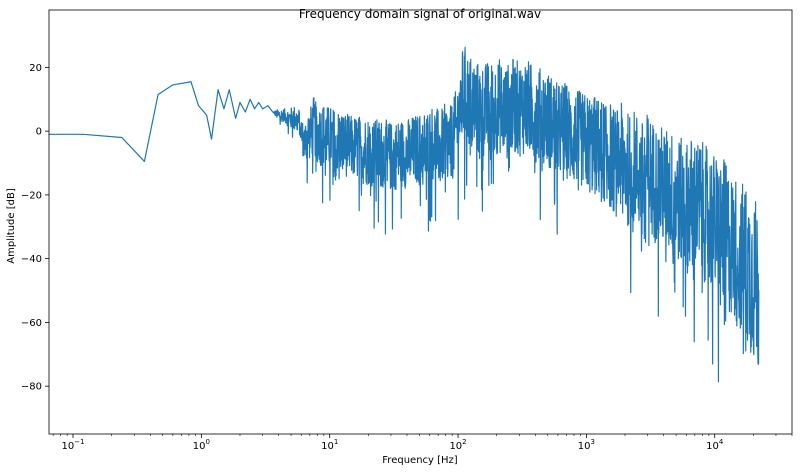 The image size is (800, 472). Describe the element at coordinates (39, 132) in the screenshot. I see `y-tick-label: 0` at that location.